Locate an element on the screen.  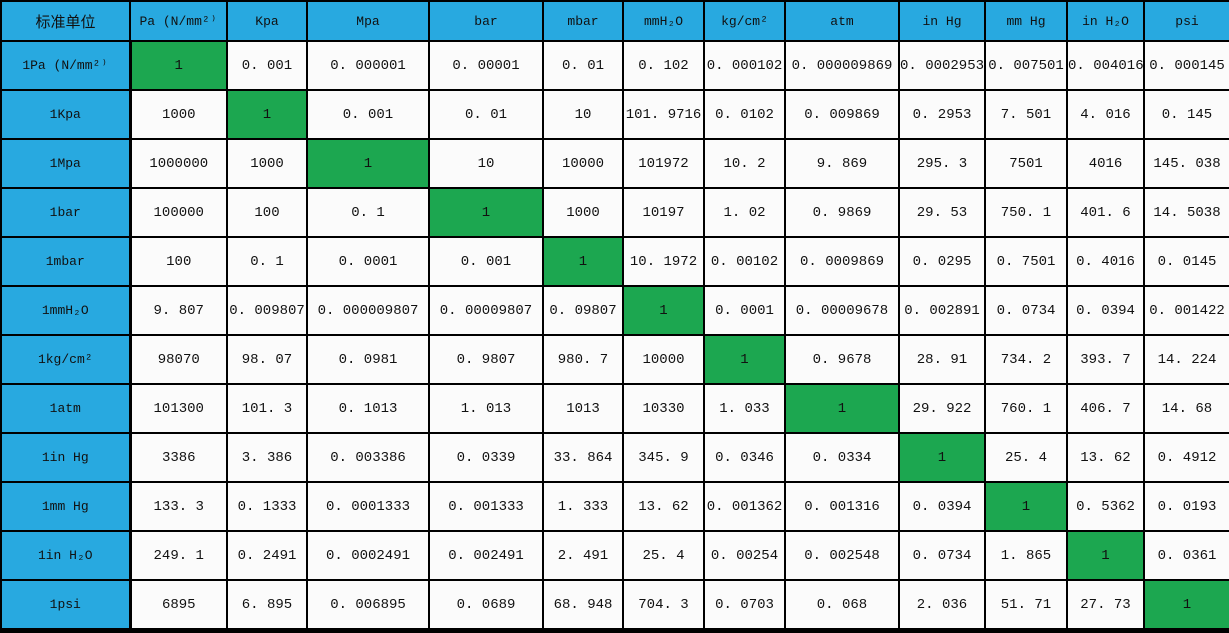
value-cell: 28. 91 is located at coordinates (942, 359).